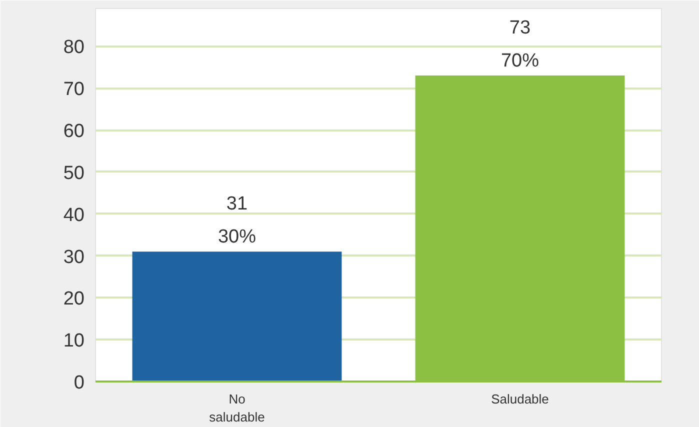 Image resolution: width=699 pixels, height=427 pixels. What do you see at coordinates (237, 408) in the screenshot?
I see `x-tick-label: No saludable` at bounding box center [237, 408].